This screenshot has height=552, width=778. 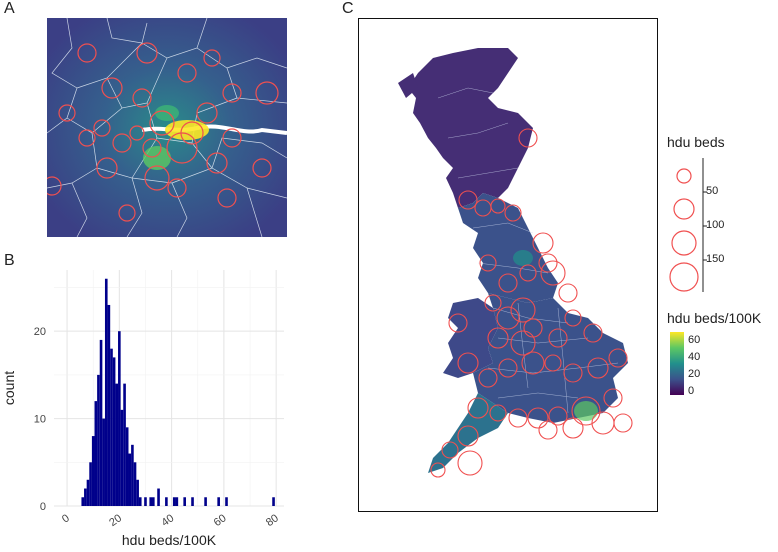 I want to click on y-tick-label: 0, so click(x=43, y=507).